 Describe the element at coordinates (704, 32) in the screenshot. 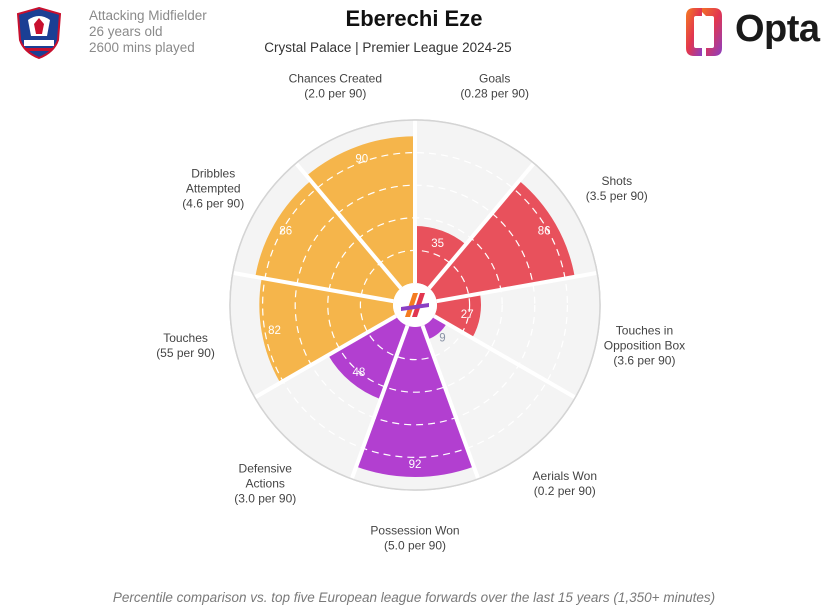

I see `opta-logo-icon` at that location.